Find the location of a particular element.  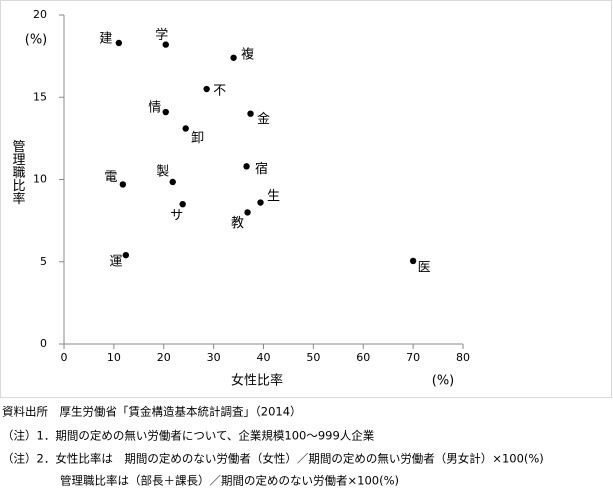

x-tick-label: 60 is located at coordinates (363, 357).